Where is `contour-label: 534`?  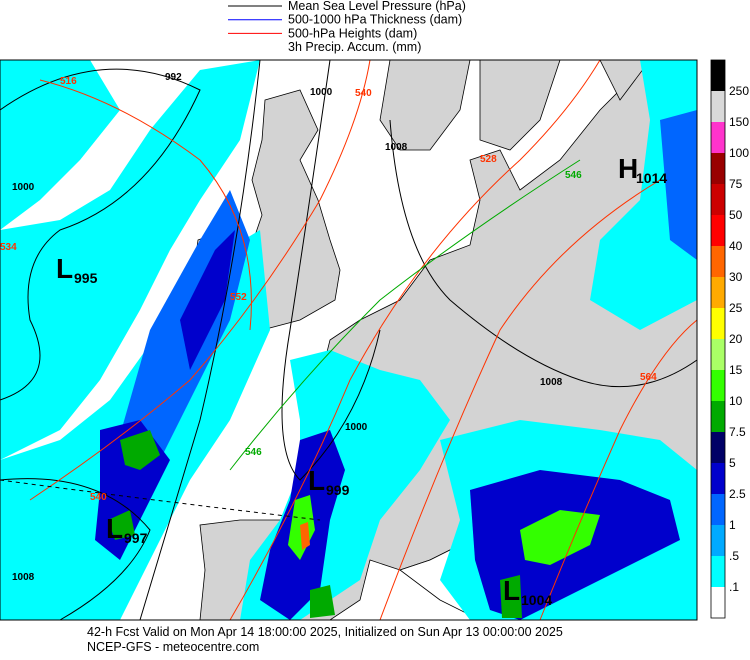 contour-label: 534 is located at coordinates (8, 247).